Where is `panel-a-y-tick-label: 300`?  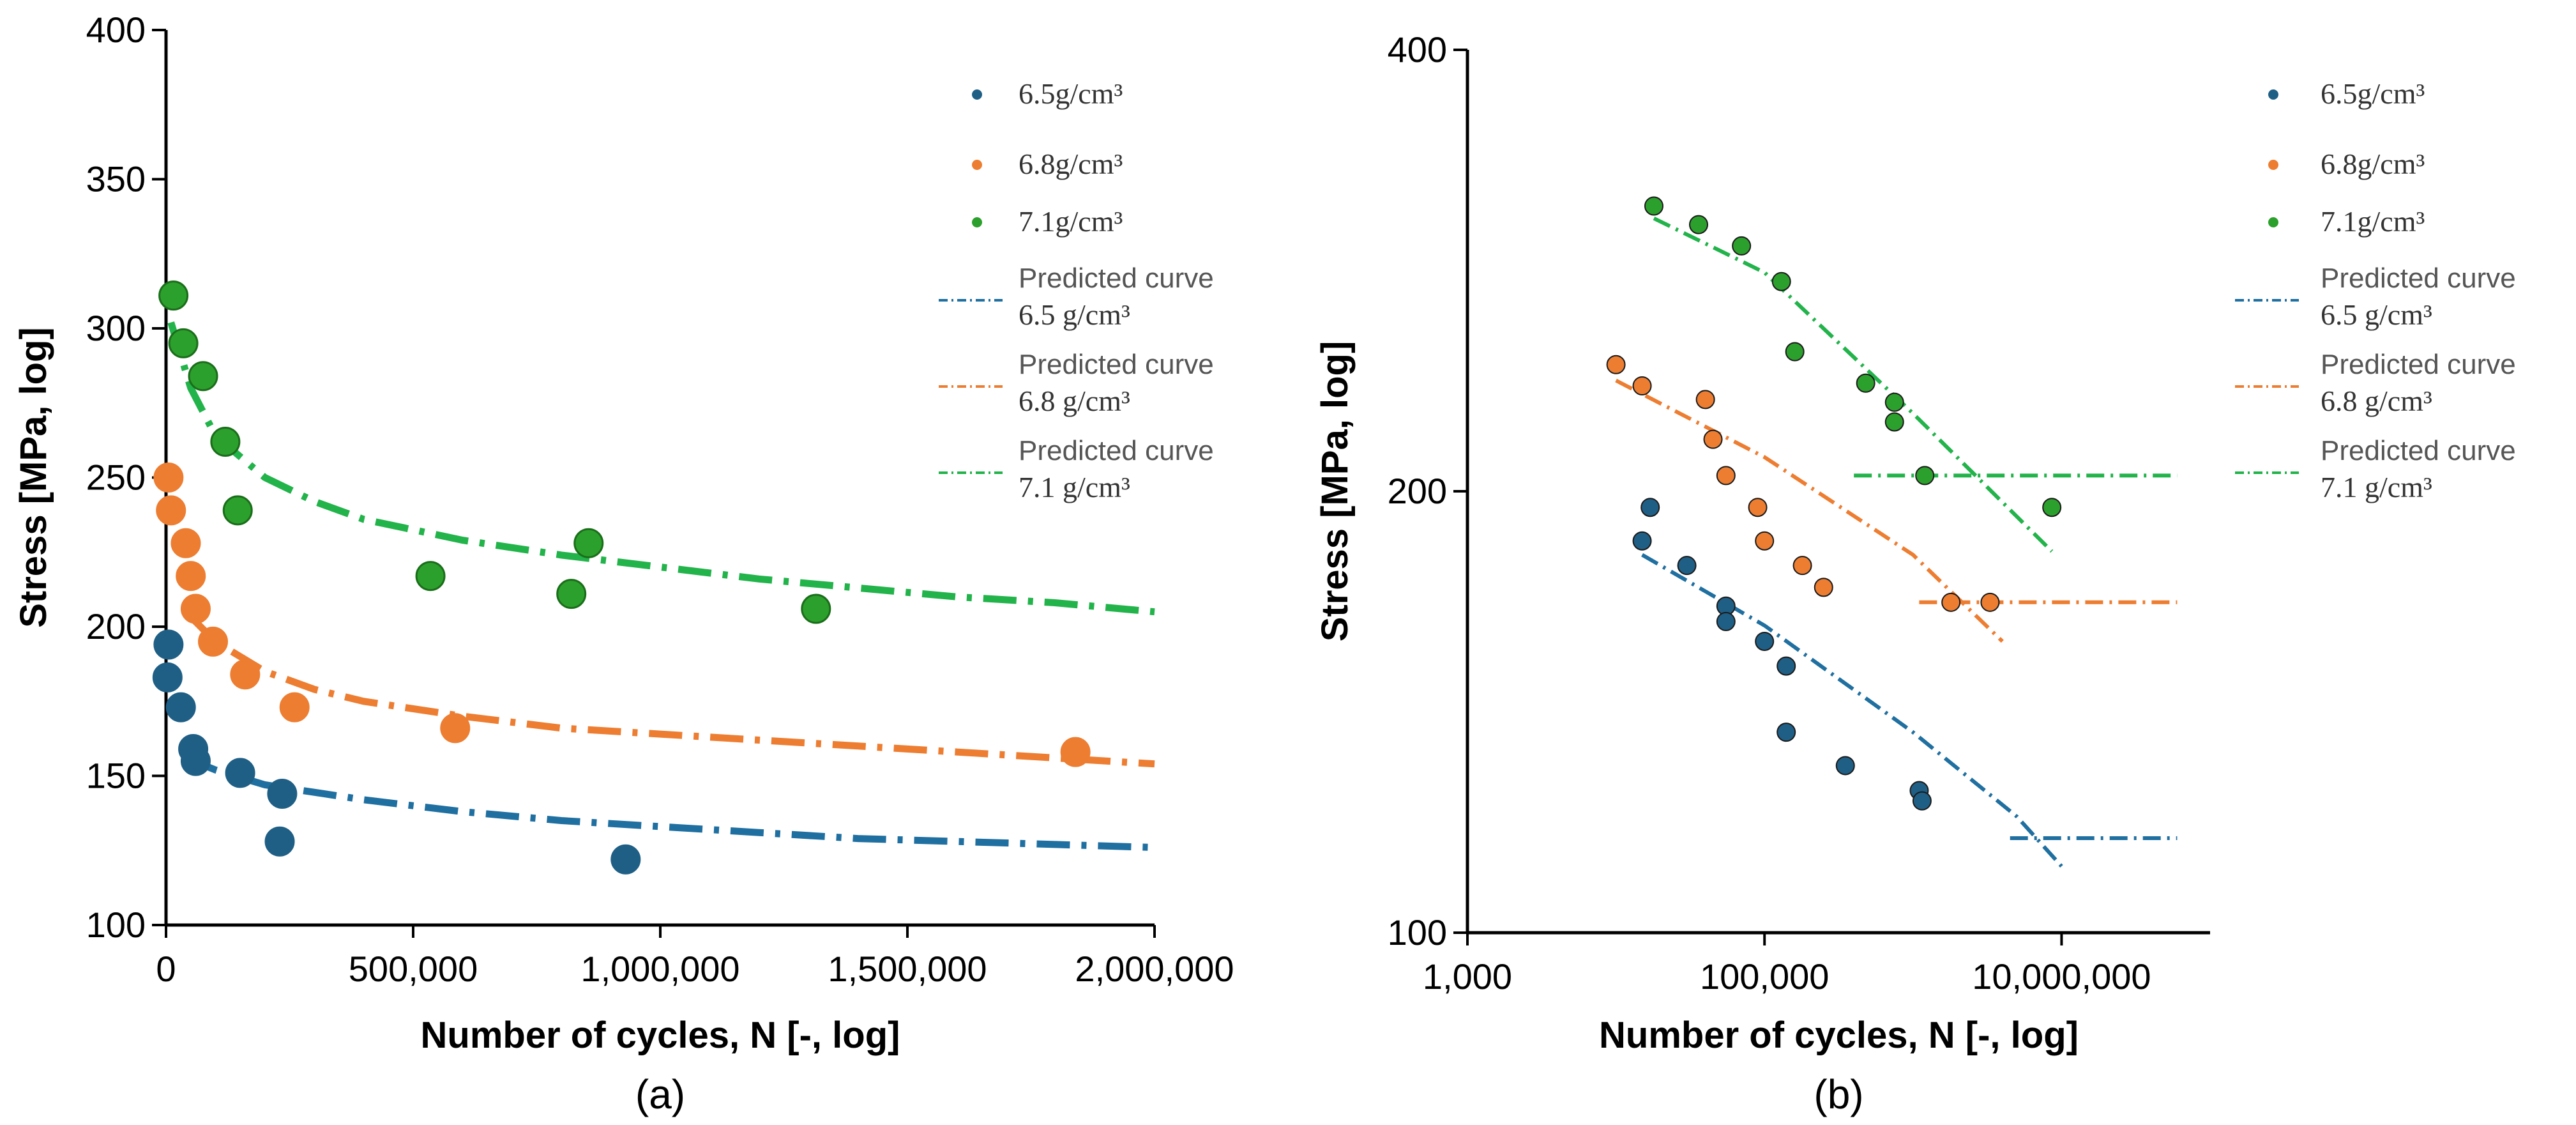 panel-a-y-tick-label: 300 is located at coordinates (116, 328).